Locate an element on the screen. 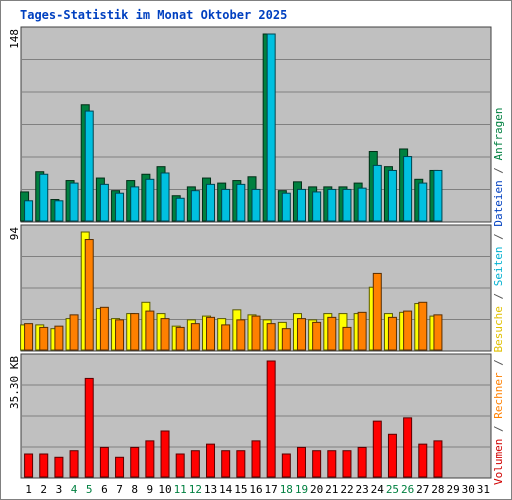  x-tick-day-8: 8 is located at coordinates (134, 489).